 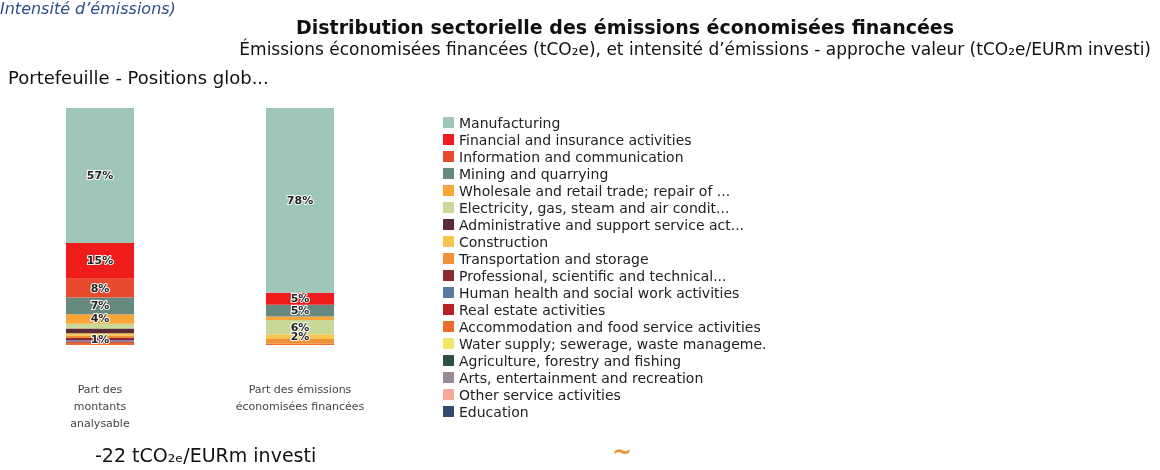 I want to click on data-label: 57%, so click(x=100, y=176).